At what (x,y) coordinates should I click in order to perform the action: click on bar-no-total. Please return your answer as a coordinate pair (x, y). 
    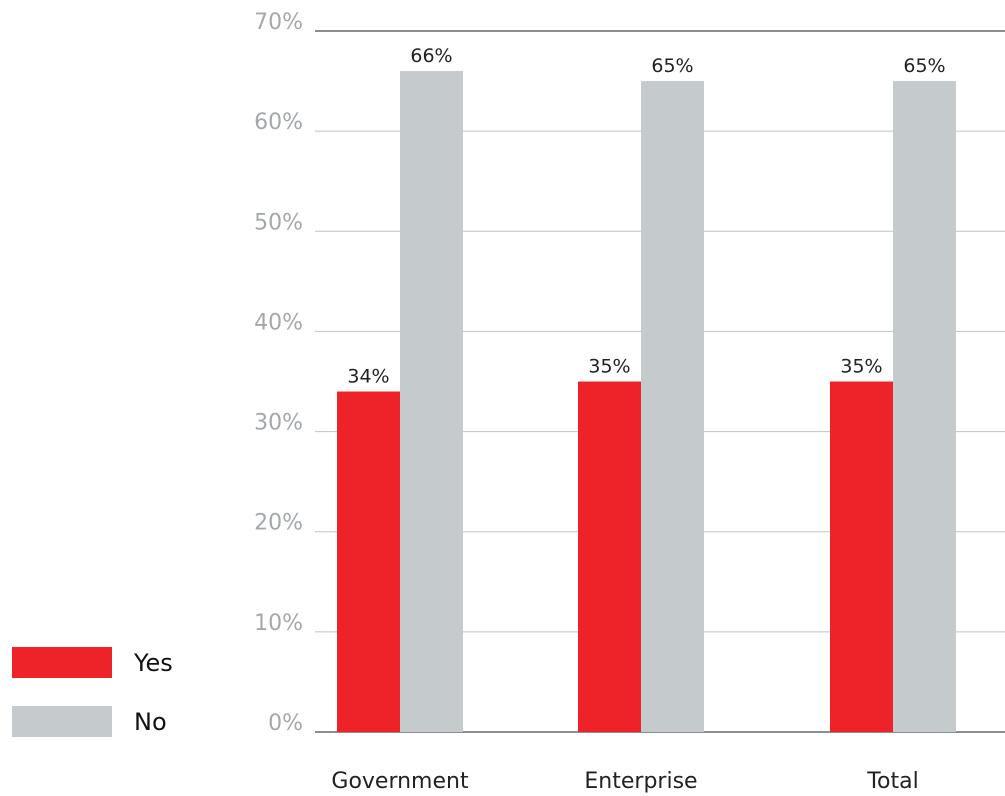
    Looking at the image, I should click on (924, 407).